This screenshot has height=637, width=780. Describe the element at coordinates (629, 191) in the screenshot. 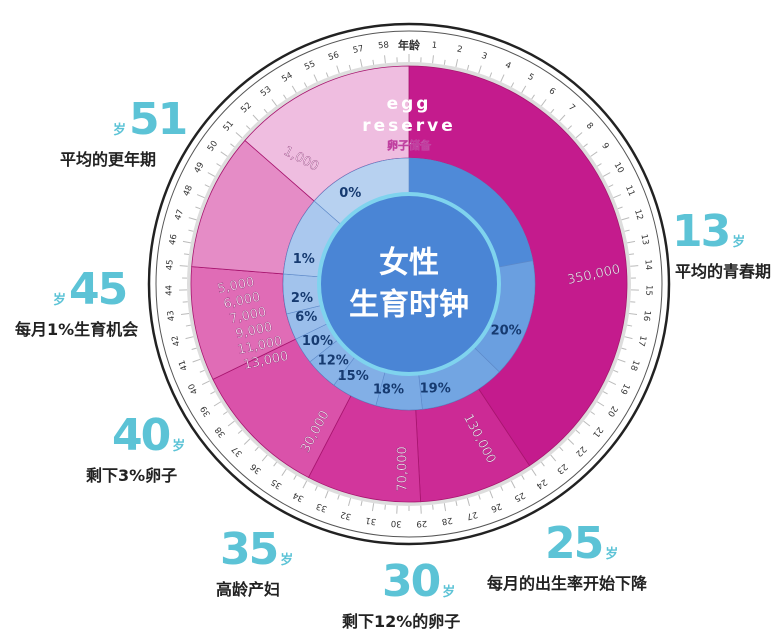

I see `dial-age-number: 11` at that location.